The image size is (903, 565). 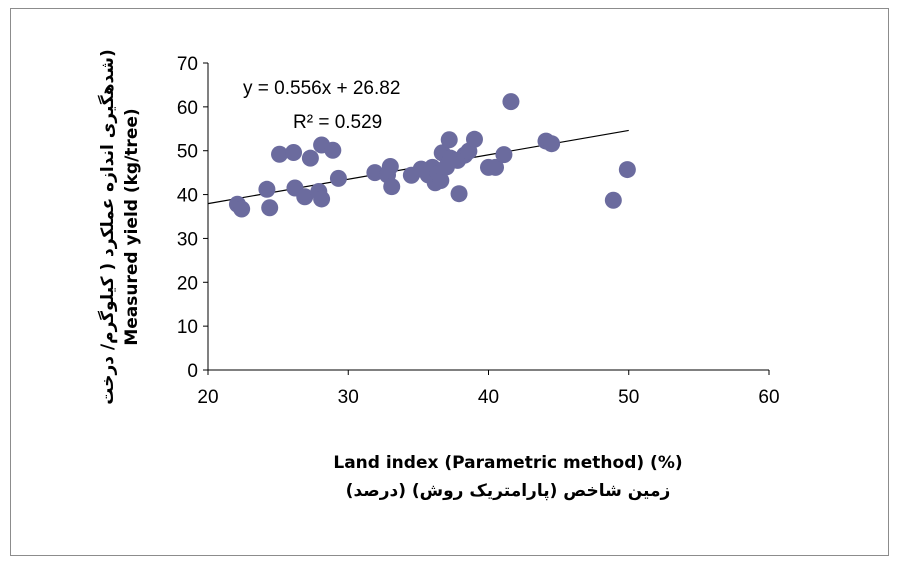 I want to click on y-tick-label: 30, so click(x=187, y=239).